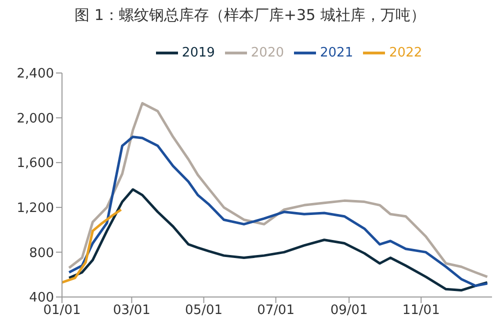 This screenshot has width=500, height=328. Describe the element at coordinates (41, 253) in the screenshot. I see `y-tick-label: 800` at that location.